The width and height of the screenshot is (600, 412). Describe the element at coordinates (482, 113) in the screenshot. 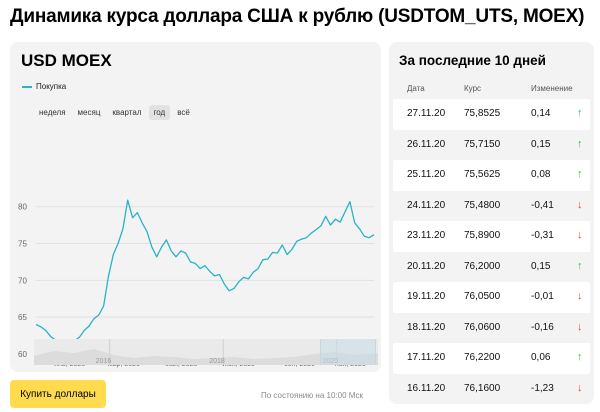

I see `row-rate: 75,8525` at that location.